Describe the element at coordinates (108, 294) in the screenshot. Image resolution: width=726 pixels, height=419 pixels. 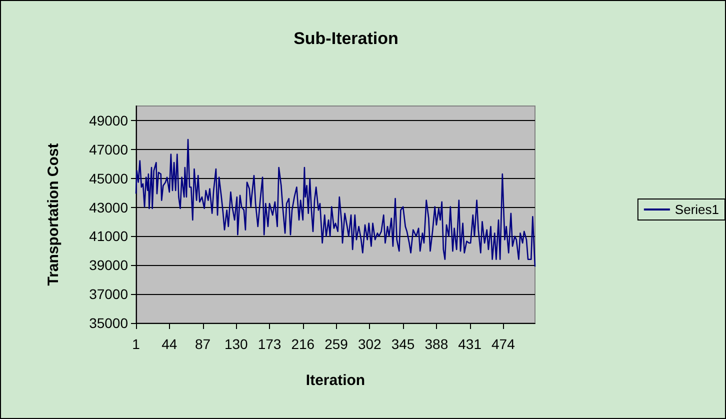
I see `y-tick-label: 37000` at that location.